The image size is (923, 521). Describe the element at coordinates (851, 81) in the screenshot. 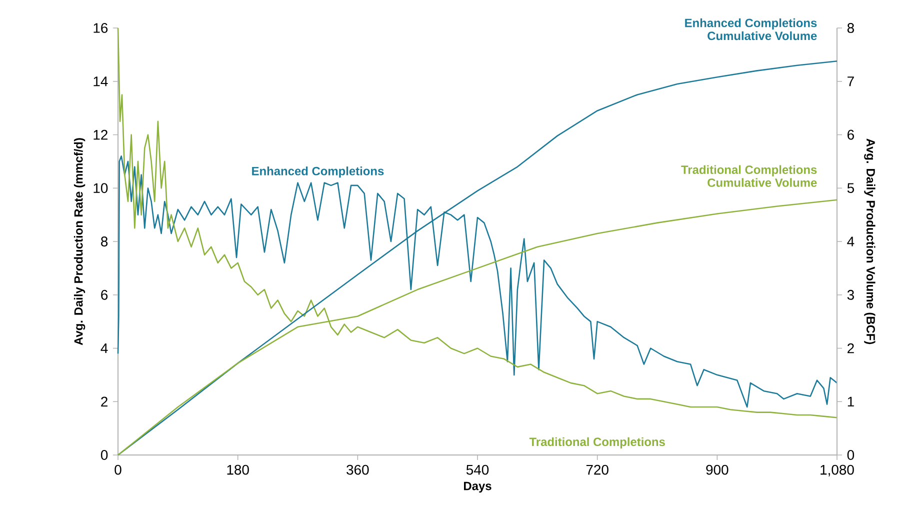

I see `y2-tick-label: 7` at that location.